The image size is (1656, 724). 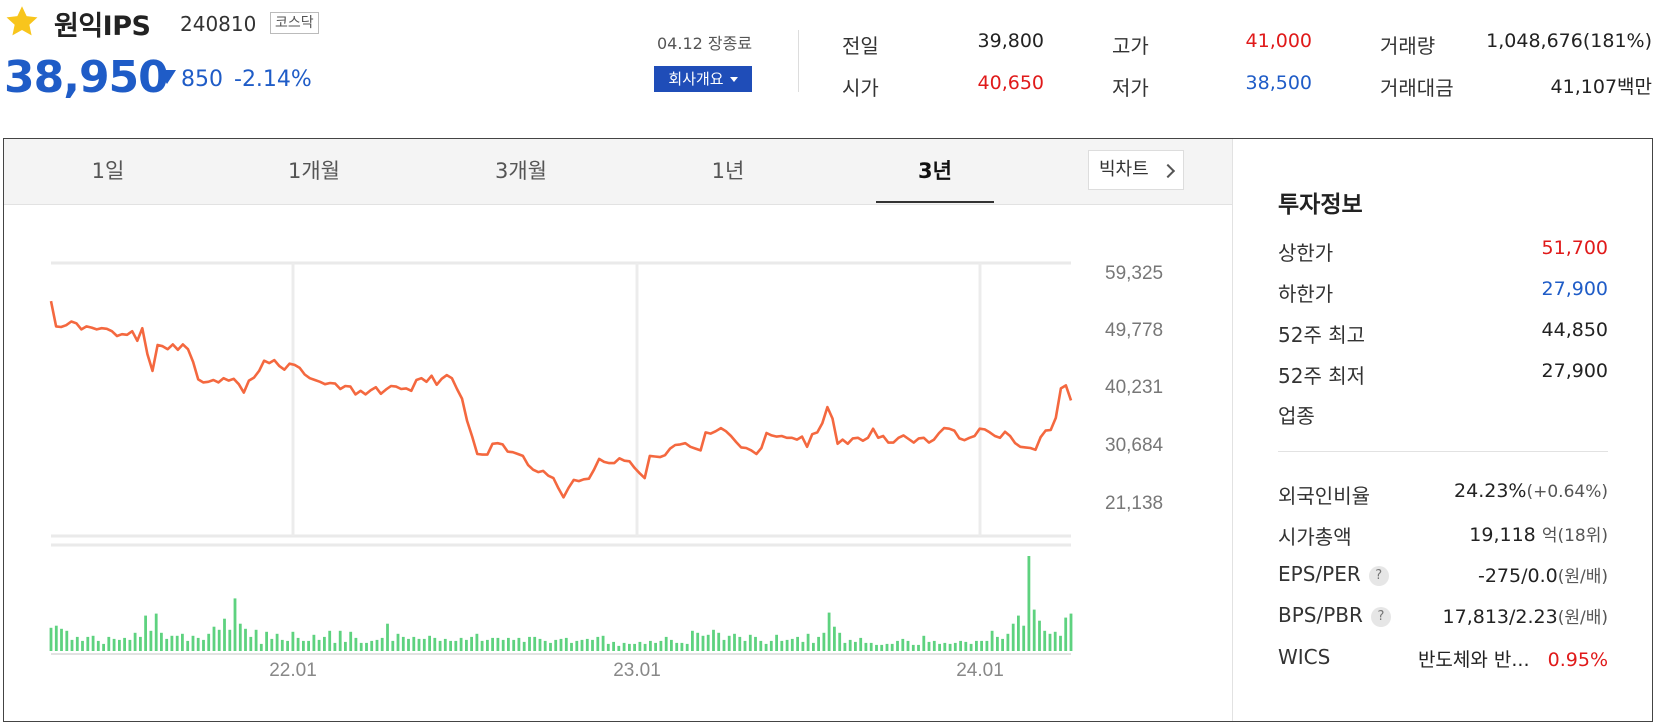 What do you see at coordinates (703, 79) in the screenshot?
I see `company-overview-button: 회사개요` at bounding box center [703, 79].